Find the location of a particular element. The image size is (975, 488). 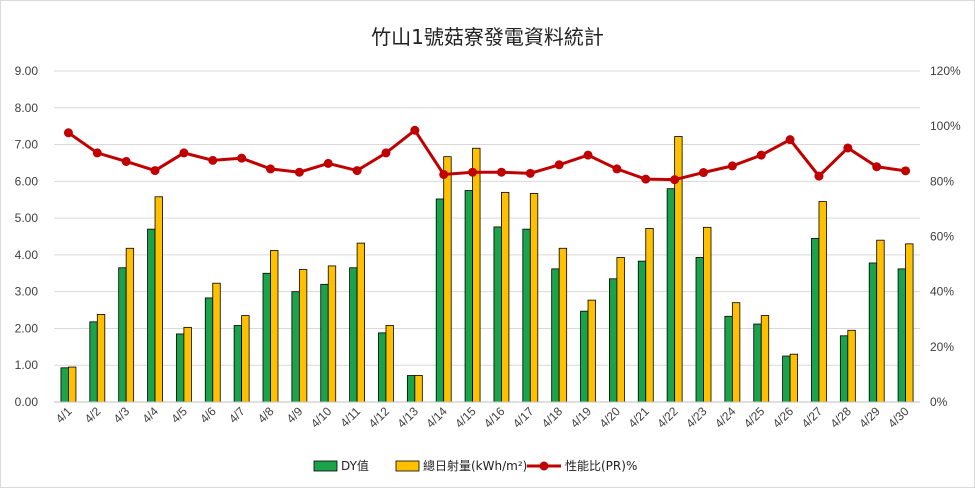

x-tick-label: 4/16 is located at coordinates (494, 417).